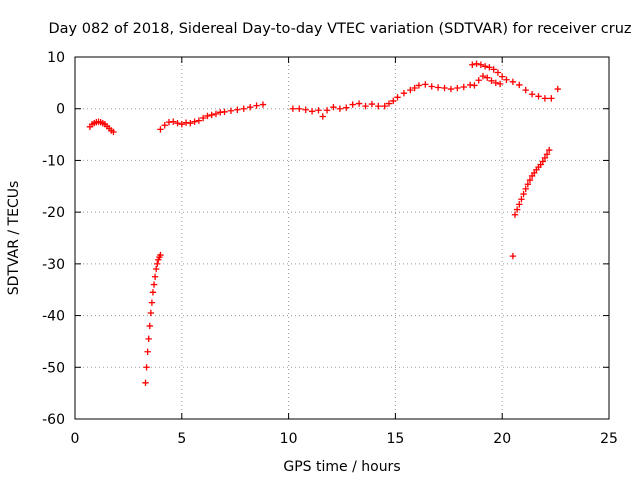 This screenshot has height=480, width=640. Describe the element at coordinates (53, 317) in the screenshot. I see `y-tick-label: -40` at that location.